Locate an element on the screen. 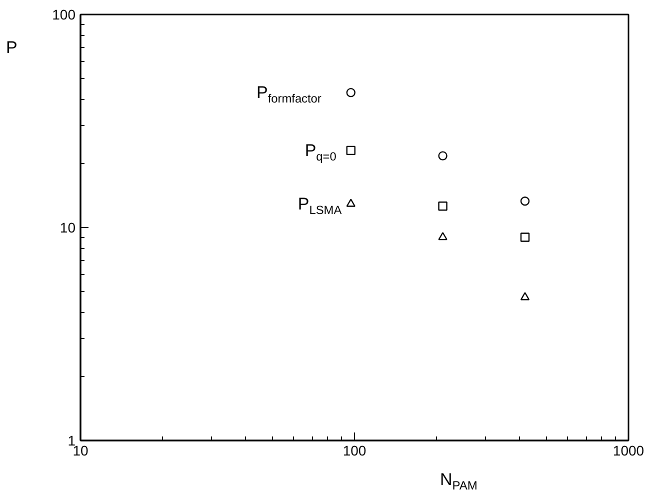 This screenshot has width=665, height=502. y-tick-label: 10 is located at coordinates (68, 228).